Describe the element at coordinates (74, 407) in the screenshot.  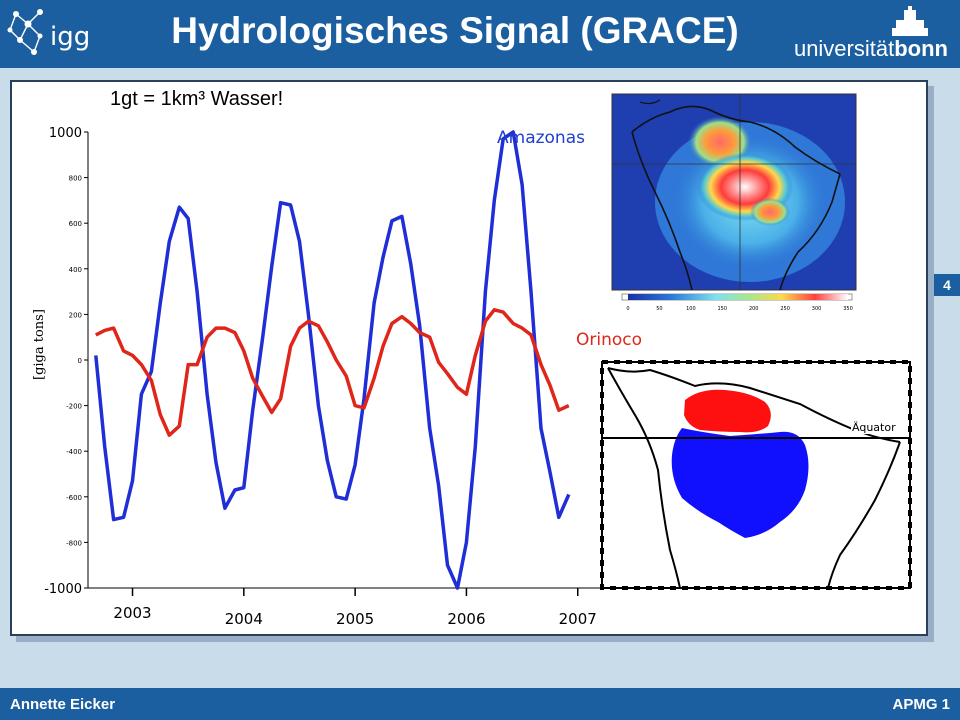
I see `y-tick-label: -200` at that location.